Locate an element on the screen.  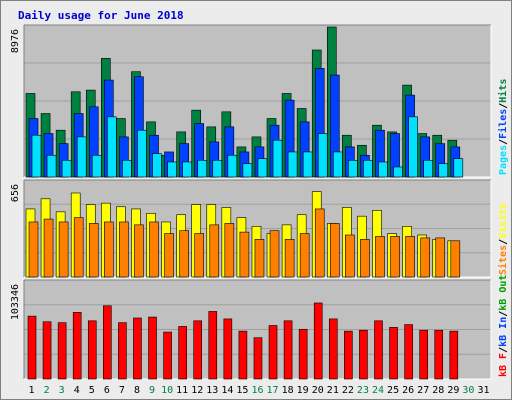
day-label-16: 16 is located at coordinates (257, 390).